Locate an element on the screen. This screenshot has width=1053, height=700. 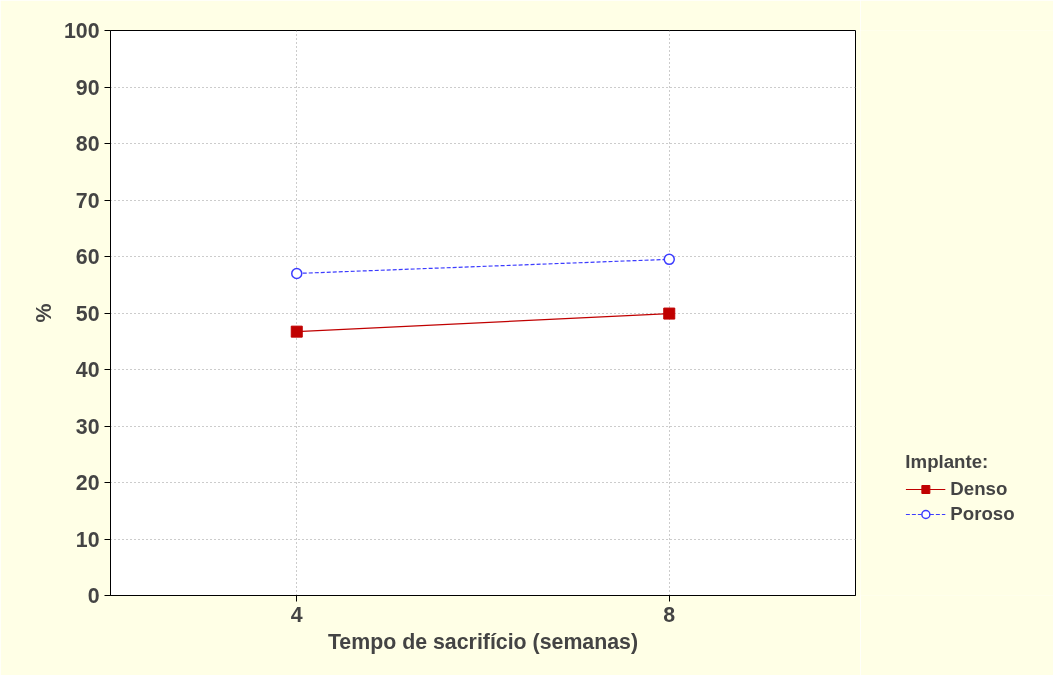
y-tick-label: 90 is located at coordinates (87, 87).